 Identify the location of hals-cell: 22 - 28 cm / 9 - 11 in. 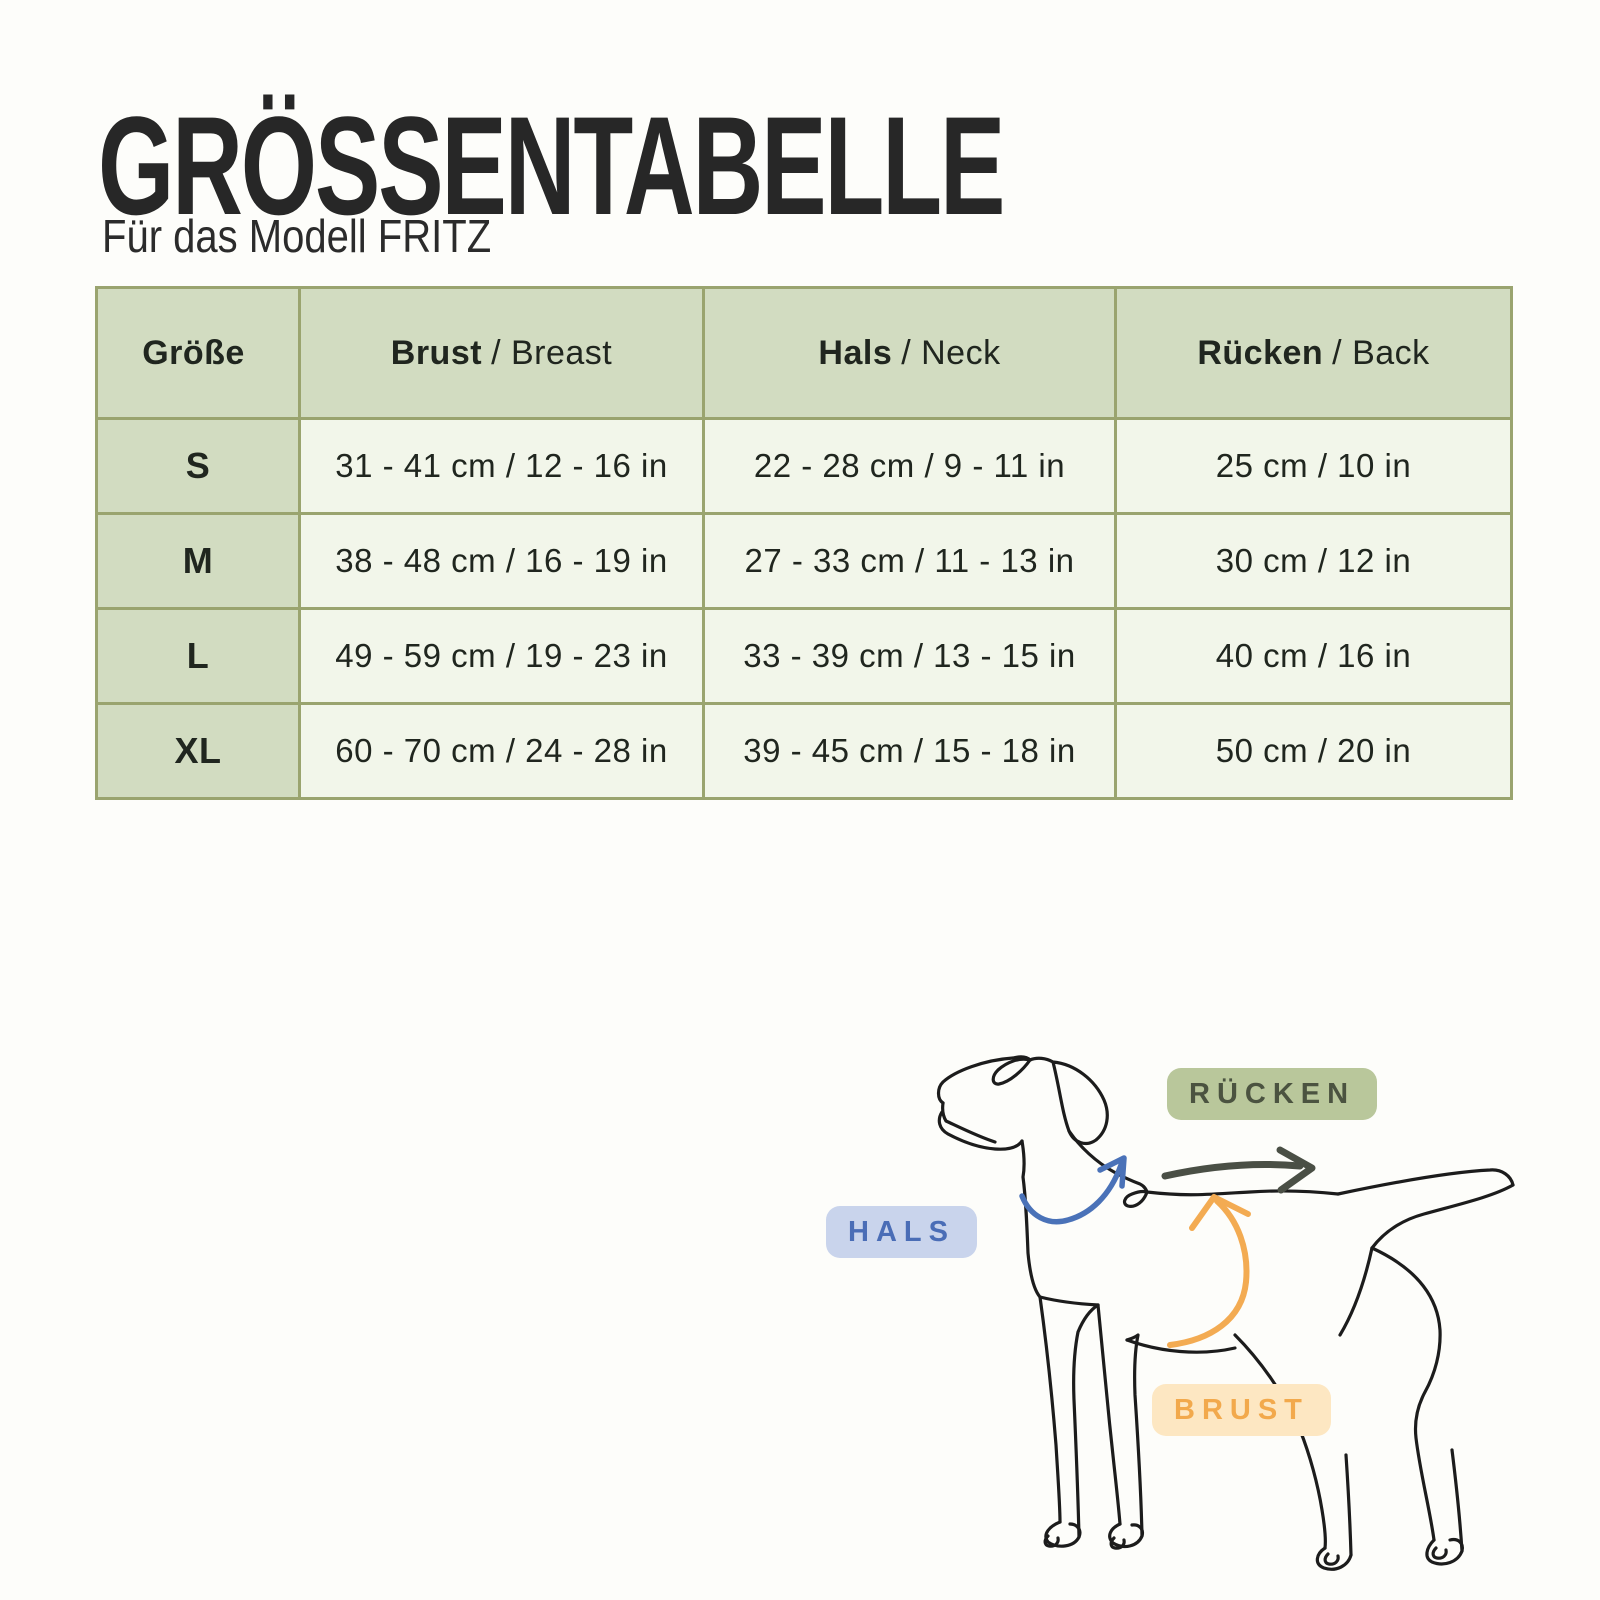
(909, 466).